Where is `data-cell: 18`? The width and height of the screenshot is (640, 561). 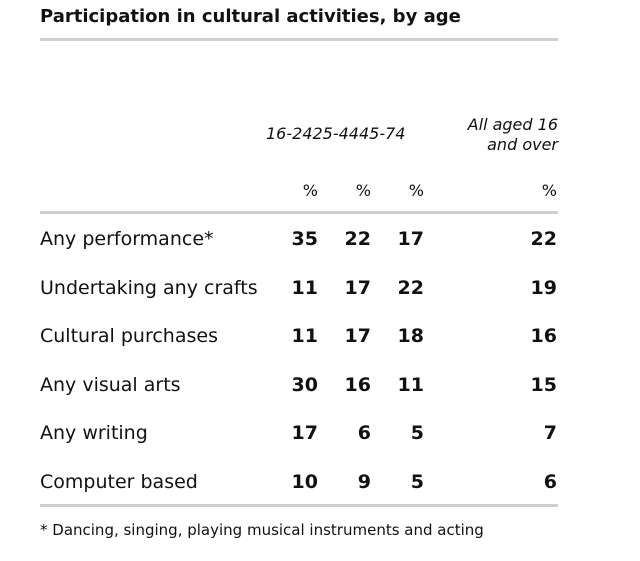
data-cell: 18 is located at coordinates (410, 336).